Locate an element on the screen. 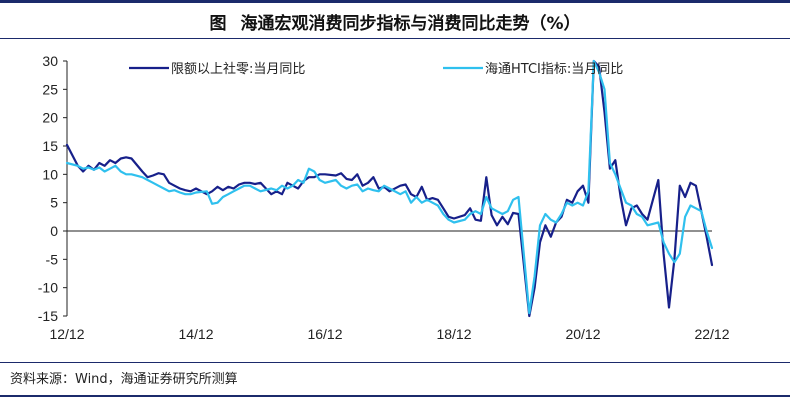 Image resolution: width=790 pixels, height=402 pixels. y-tick-label: 0 is located at coordinates (54, 231).